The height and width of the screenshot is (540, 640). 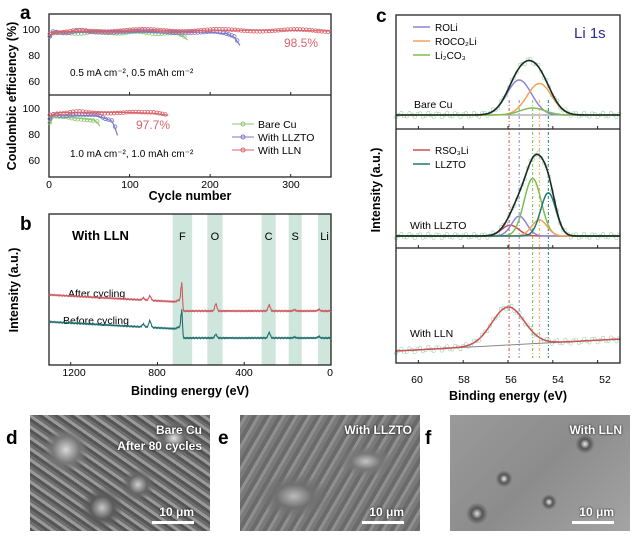 What do you see at coordinates (75, 121) in the screenshot?
I see `series-line-bare-cu` at bounding box center [75, 121].